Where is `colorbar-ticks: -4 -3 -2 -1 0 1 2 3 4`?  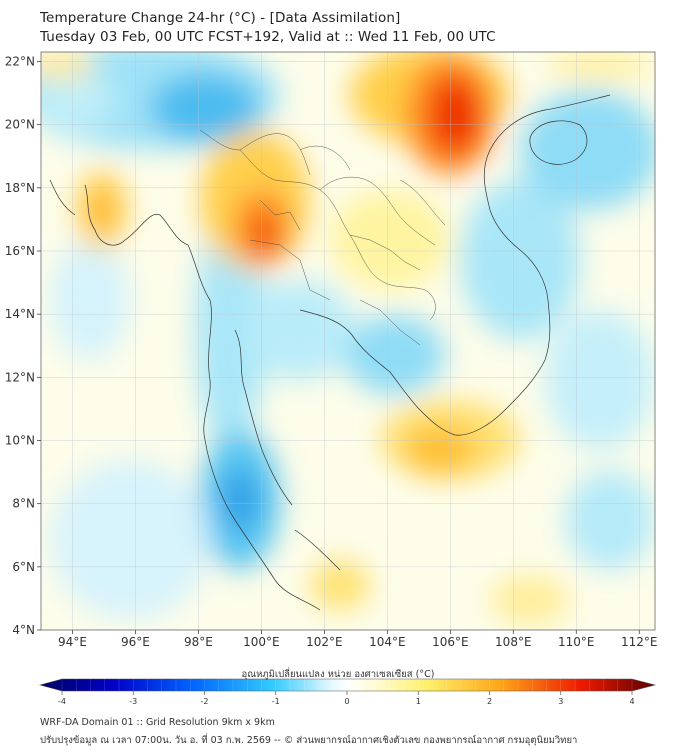
colorbar-ticks: -4 -3 -2 -1 0 1 2 3 4 is located at coordinates (346, 692).